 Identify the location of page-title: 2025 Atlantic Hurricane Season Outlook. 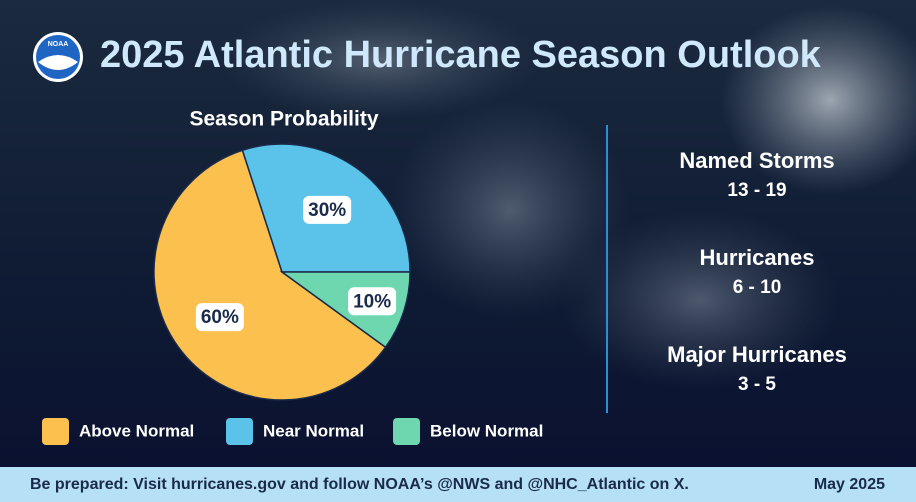
(461, 55).